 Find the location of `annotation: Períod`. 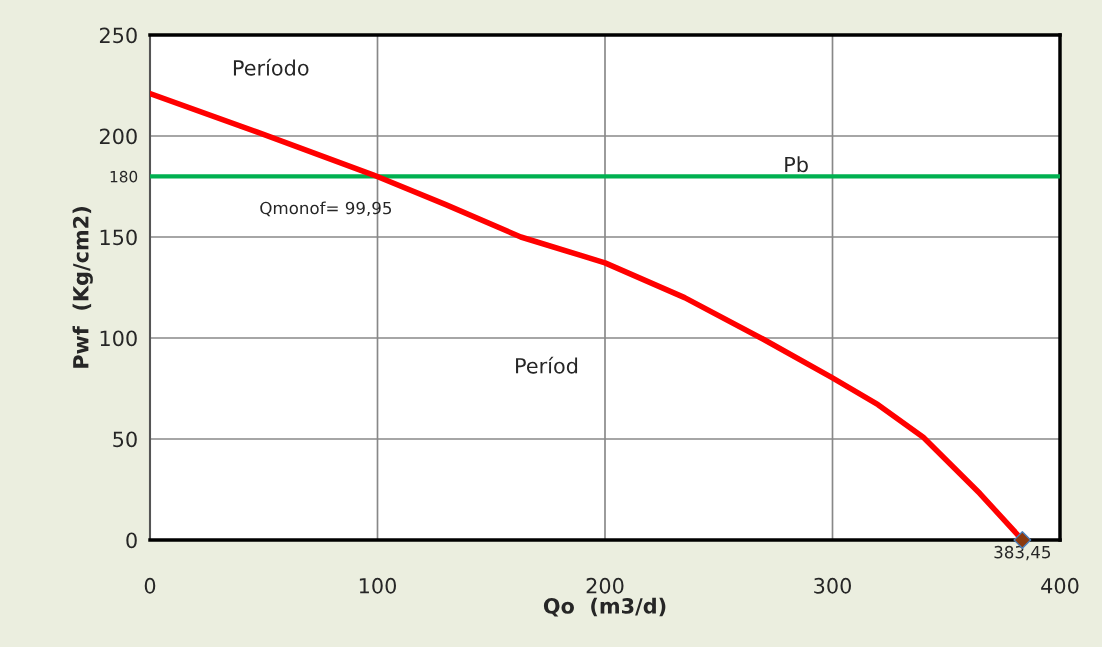

annotation: Períod is located at coordinates (547, 365).